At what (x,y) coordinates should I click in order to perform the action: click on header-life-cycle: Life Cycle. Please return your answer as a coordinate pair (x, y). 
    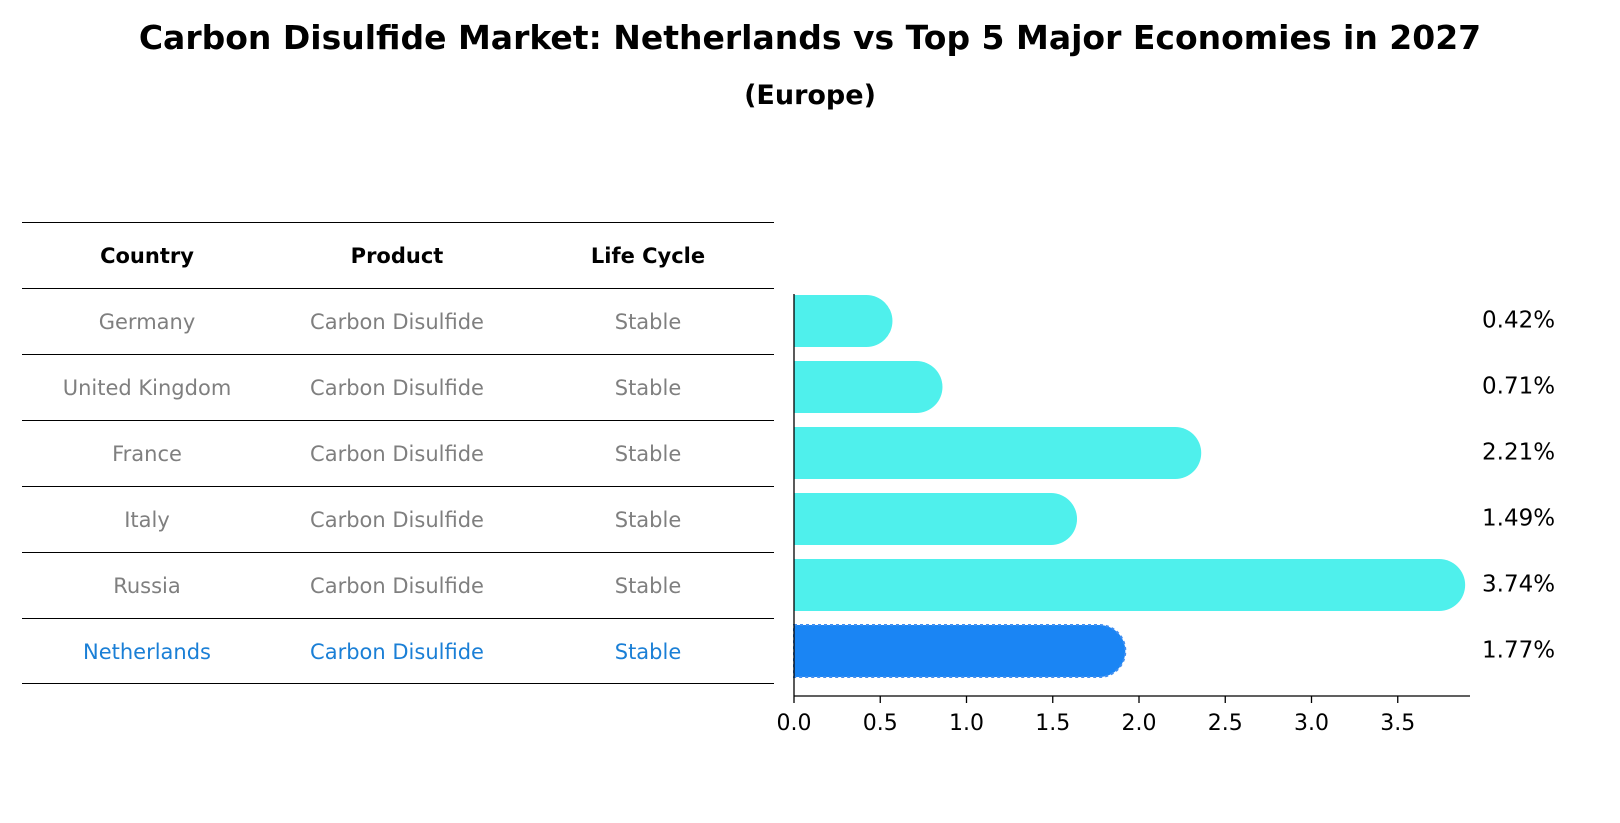
    Looking at the image, I should click on (648, 256).